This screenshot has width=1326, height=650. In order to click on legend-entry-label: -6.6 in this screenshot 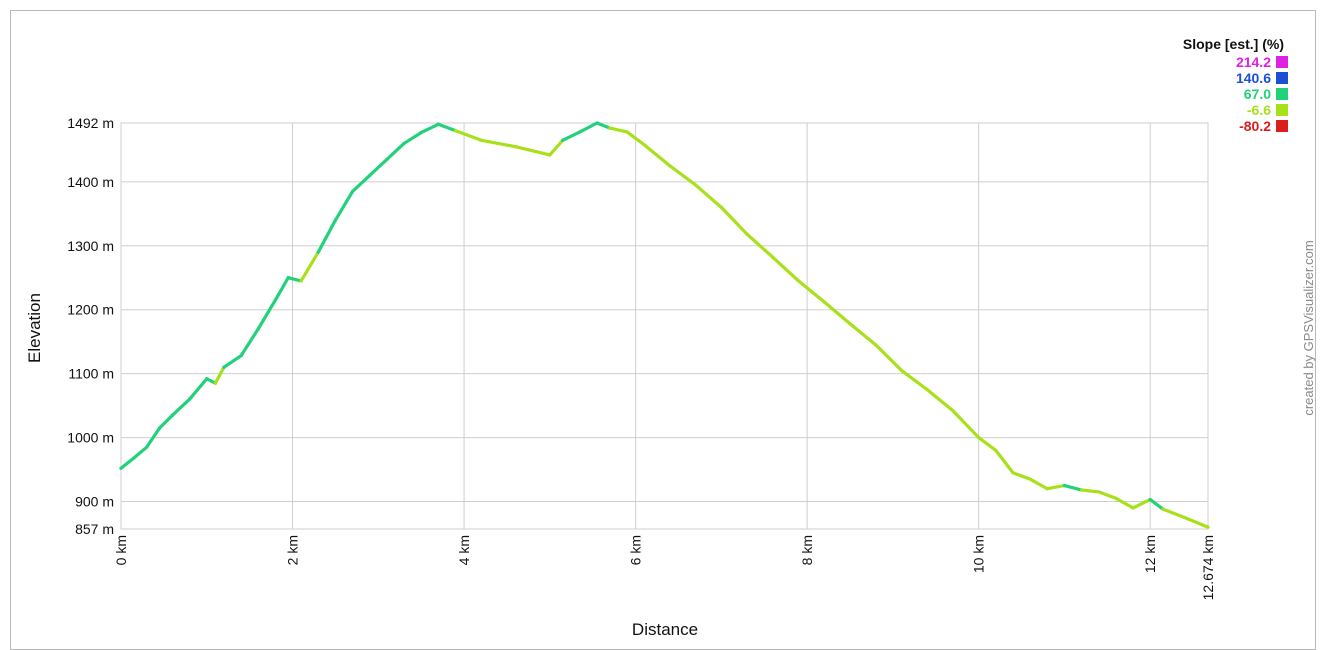, I will do `click(1259, 110)`.